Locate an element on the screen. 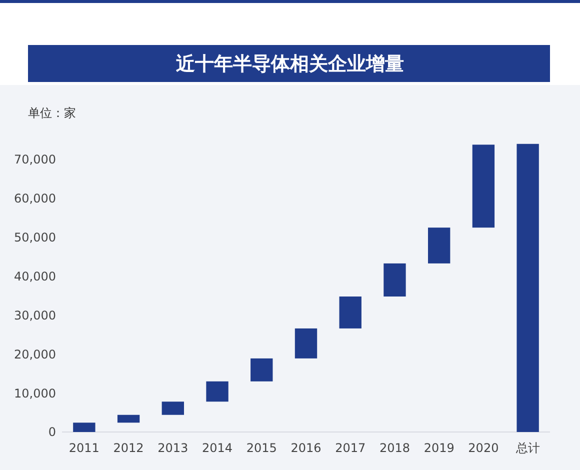 Image resolution: width=580 pixels, height=470 pixels. x-tick-label: 2012 is located at coordinates (128, 448).